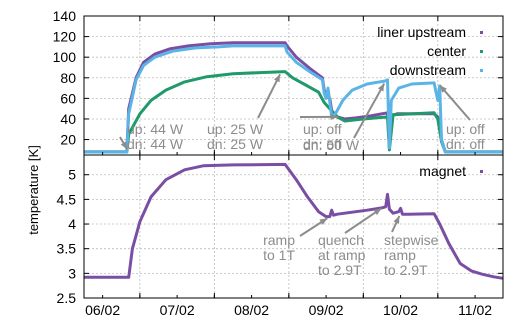 The height and width of the screenshot is (327, 506). I want to click on annotation-arrow, so click(369, 110).